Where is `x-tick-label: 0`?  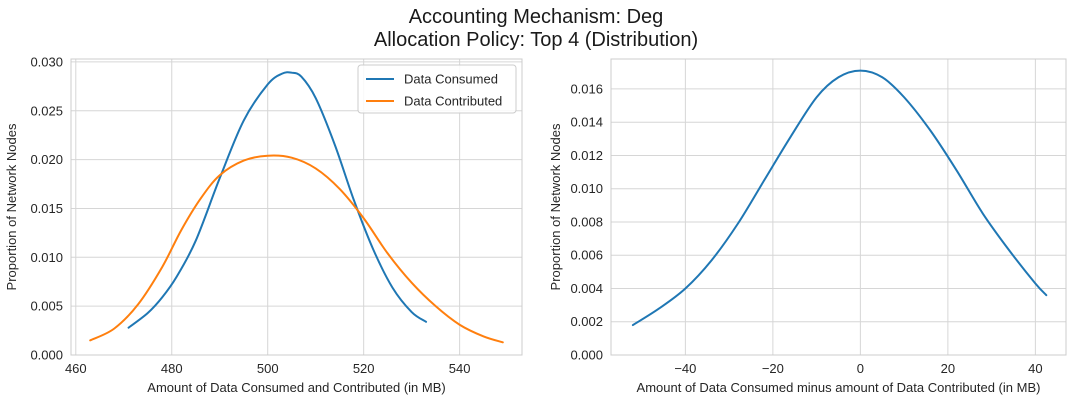
x-tick-label: 0 is located at coordinates (860, 368).